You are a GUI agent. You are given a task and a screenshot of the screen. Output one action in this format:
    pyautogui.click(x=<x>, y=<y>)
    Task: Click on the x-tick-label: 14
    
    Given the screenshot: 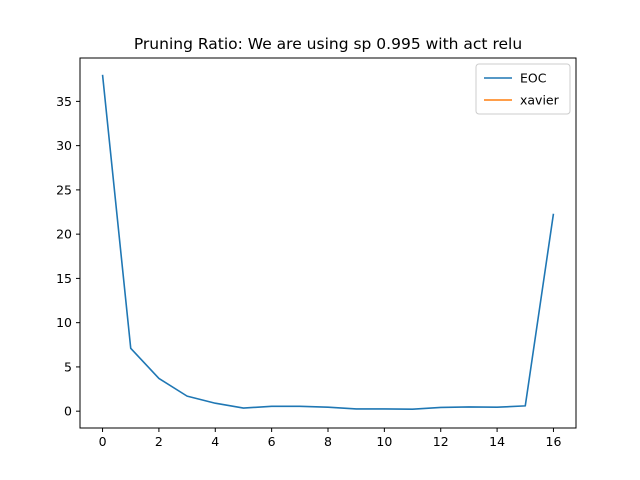 What is the action you would take?
    pyautogui.click(x=497, y=441)
    